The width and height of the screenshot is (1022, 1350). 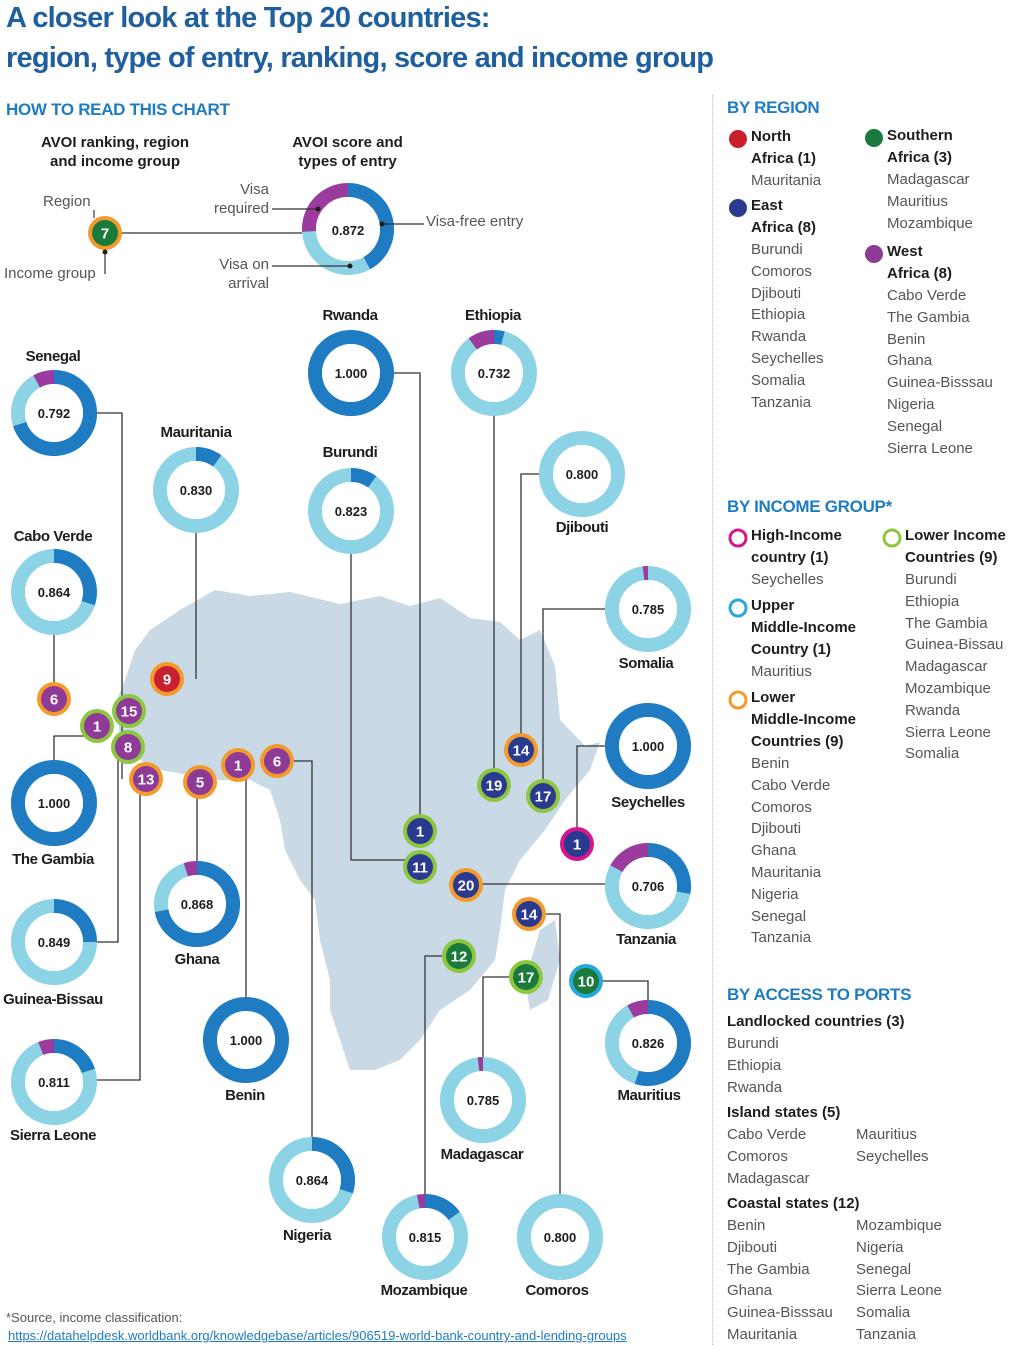 I want to click on income-low-item: Somalia, so click(x=932, y=754).